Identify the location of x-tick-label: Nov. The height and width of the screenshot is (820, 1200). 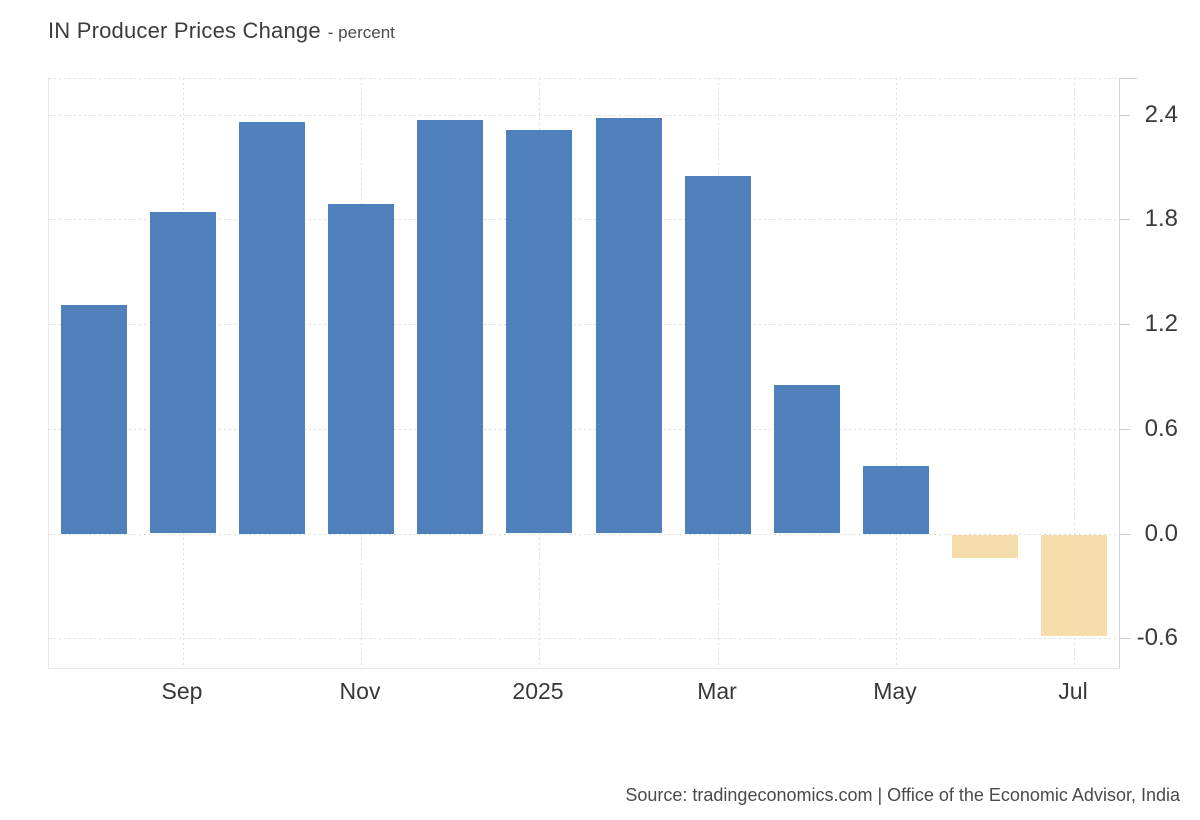
(360, 691).